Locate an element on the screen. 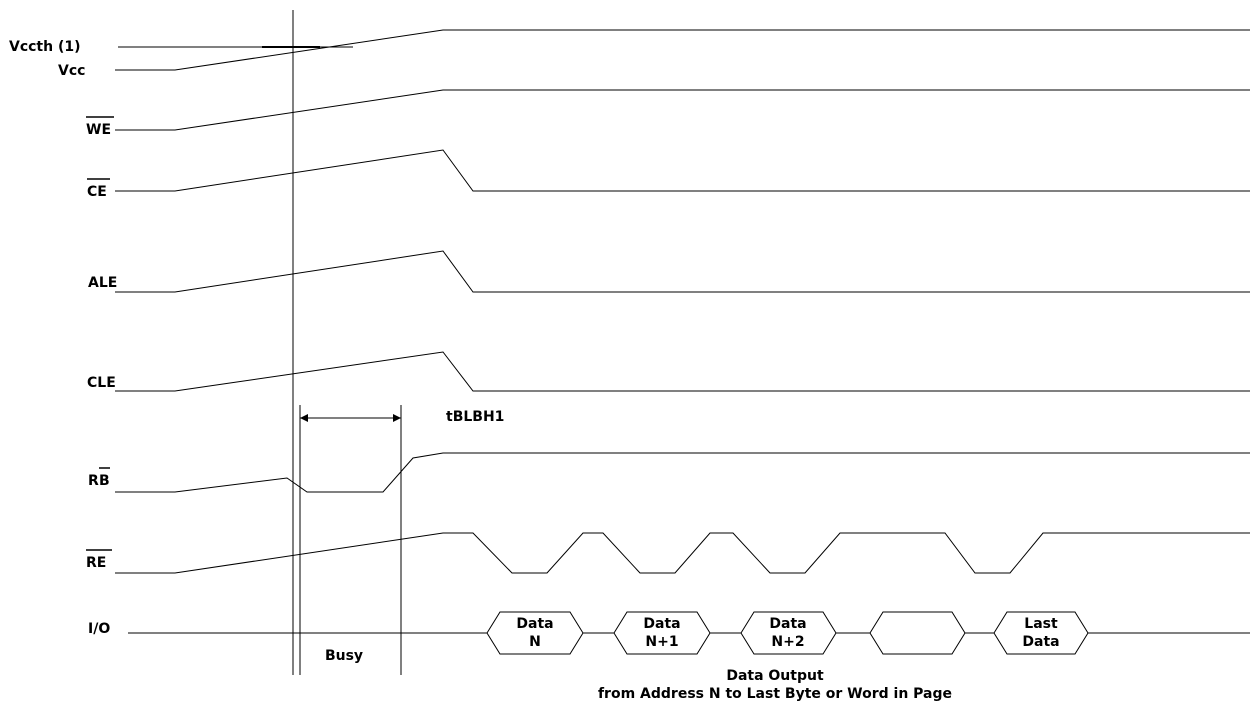 This screenshot has height=704, width=1254. ce-label: CE is located at coordinates (97, 192).